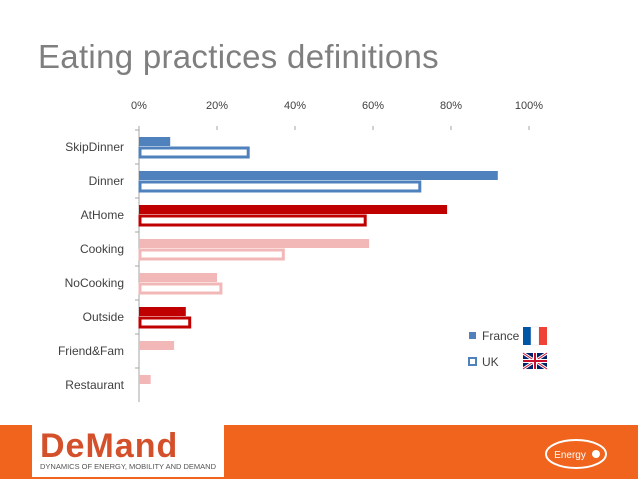 The image size is (638, 479). Describe the element at coordinates (501, 336) in the screenshot. I see `legend-label-france: France` at that location.